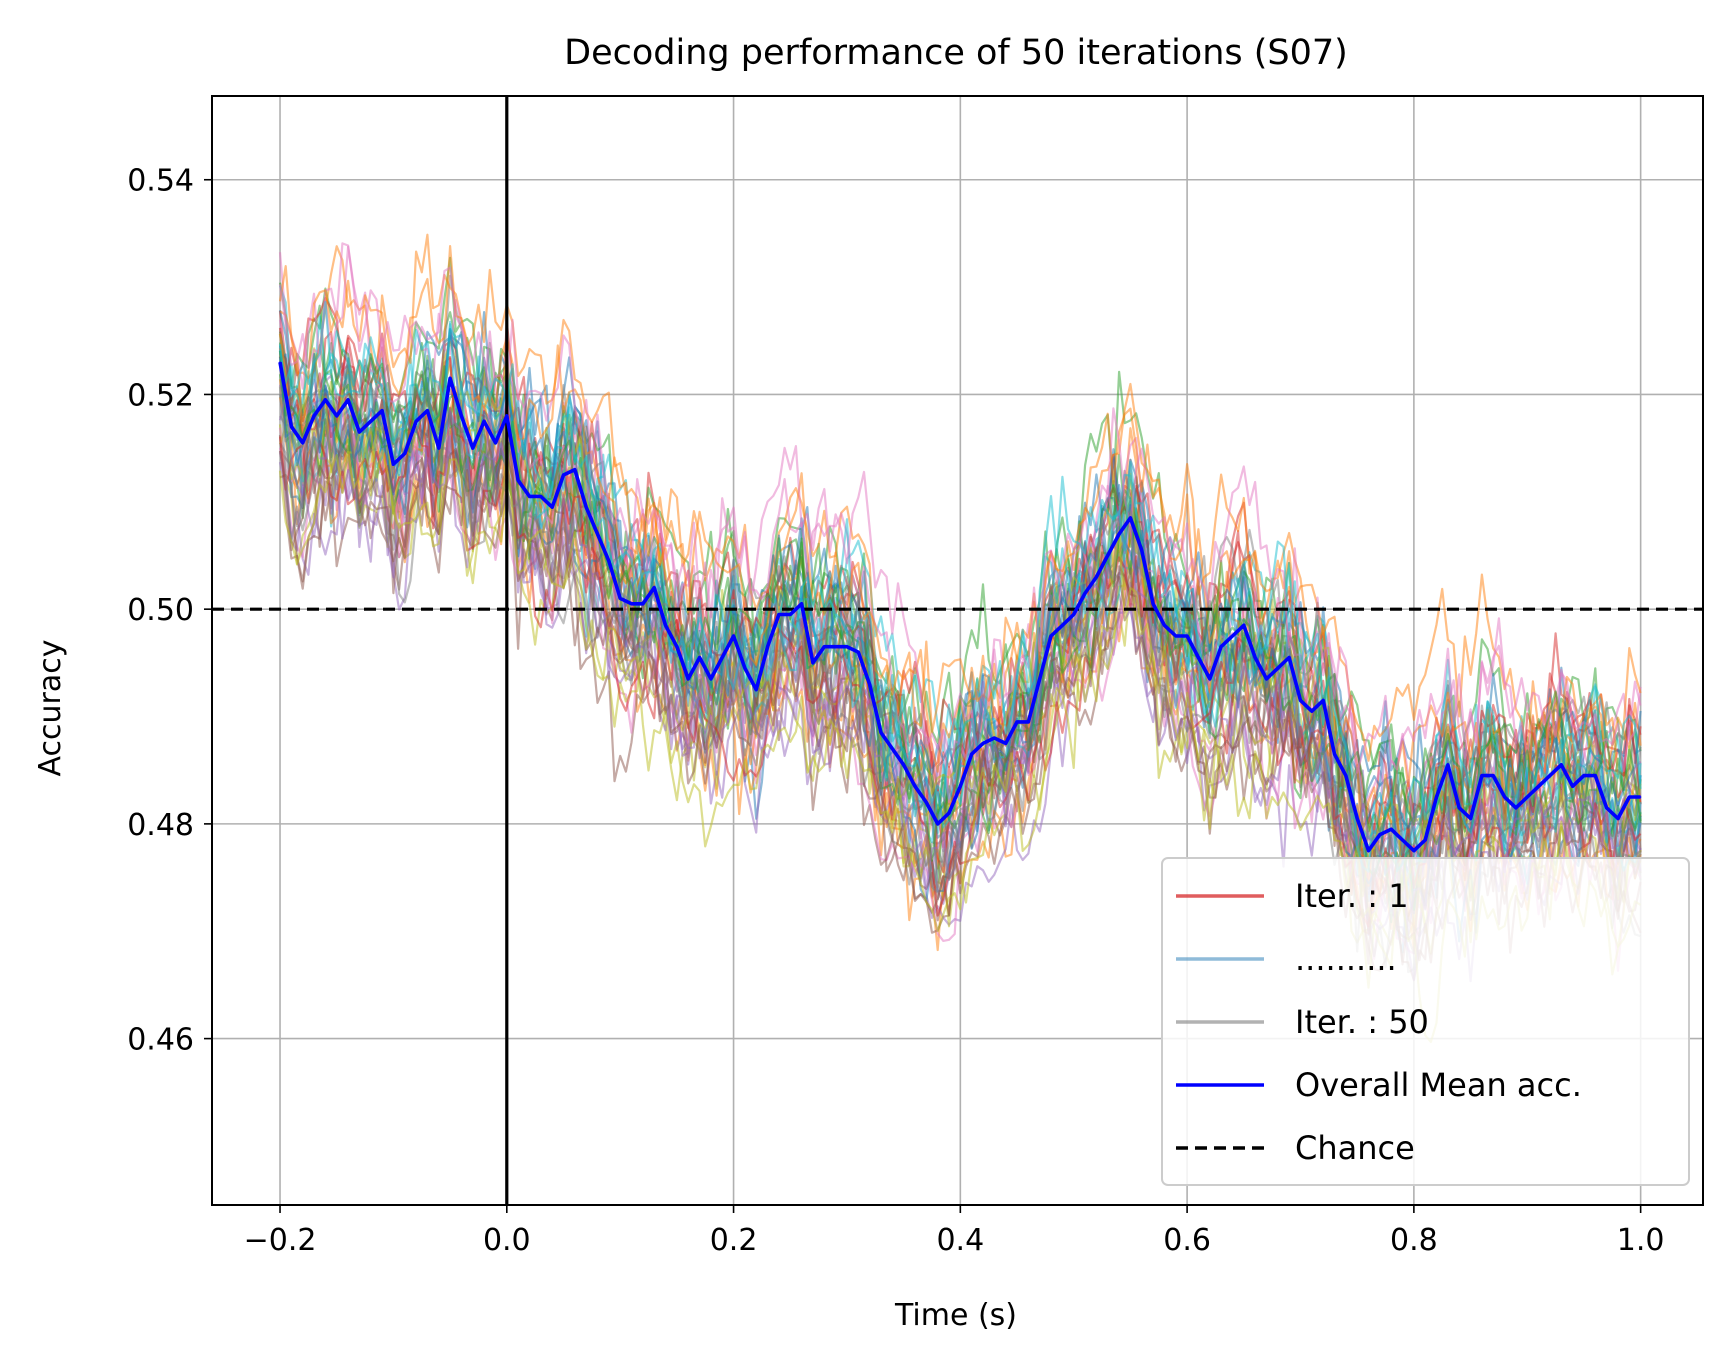 The height and width of the screenshot is (1361, 1728). Describe the element at coordinates (50, 708) in the screenshot. I see `y-axis-label: Accuracy` at that location.